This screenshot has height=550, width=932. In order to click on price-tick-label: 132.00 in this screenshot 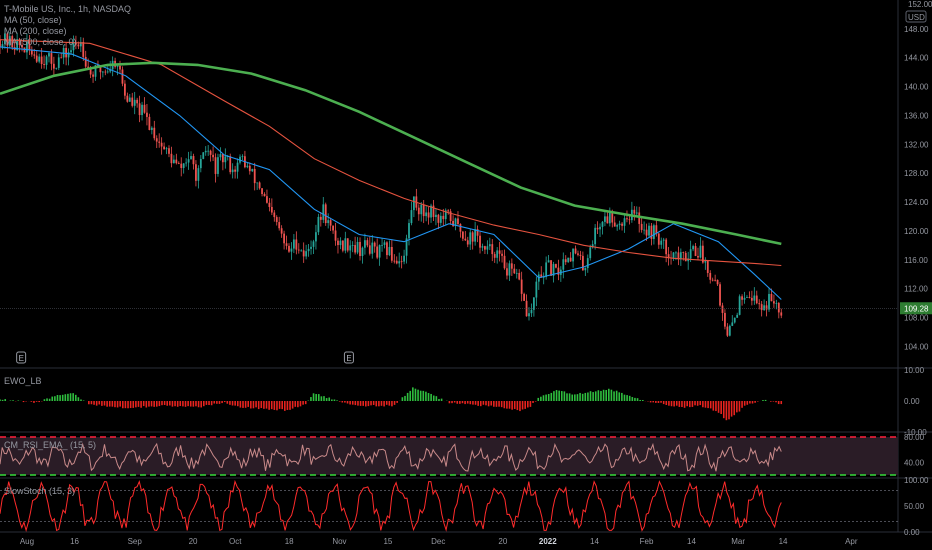, I will do `click(916, 144)`.